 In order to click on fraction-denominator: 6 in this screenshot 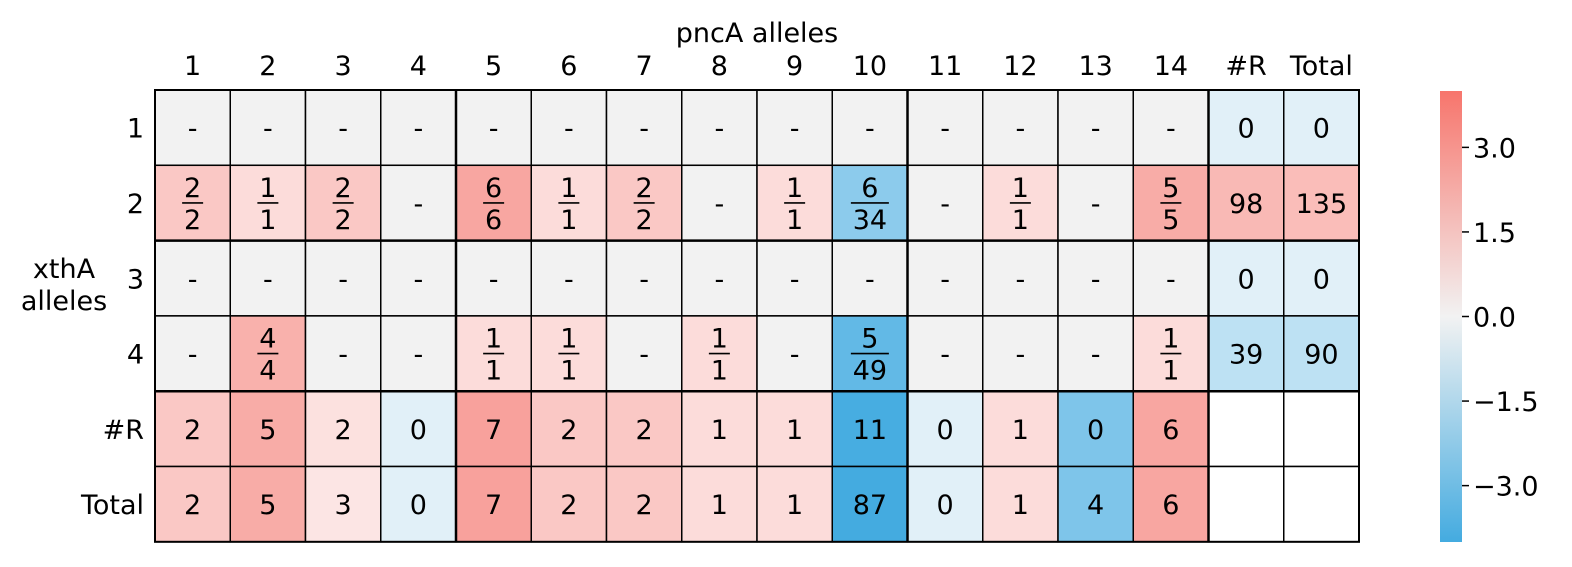, I will do `click(493, 220)`.